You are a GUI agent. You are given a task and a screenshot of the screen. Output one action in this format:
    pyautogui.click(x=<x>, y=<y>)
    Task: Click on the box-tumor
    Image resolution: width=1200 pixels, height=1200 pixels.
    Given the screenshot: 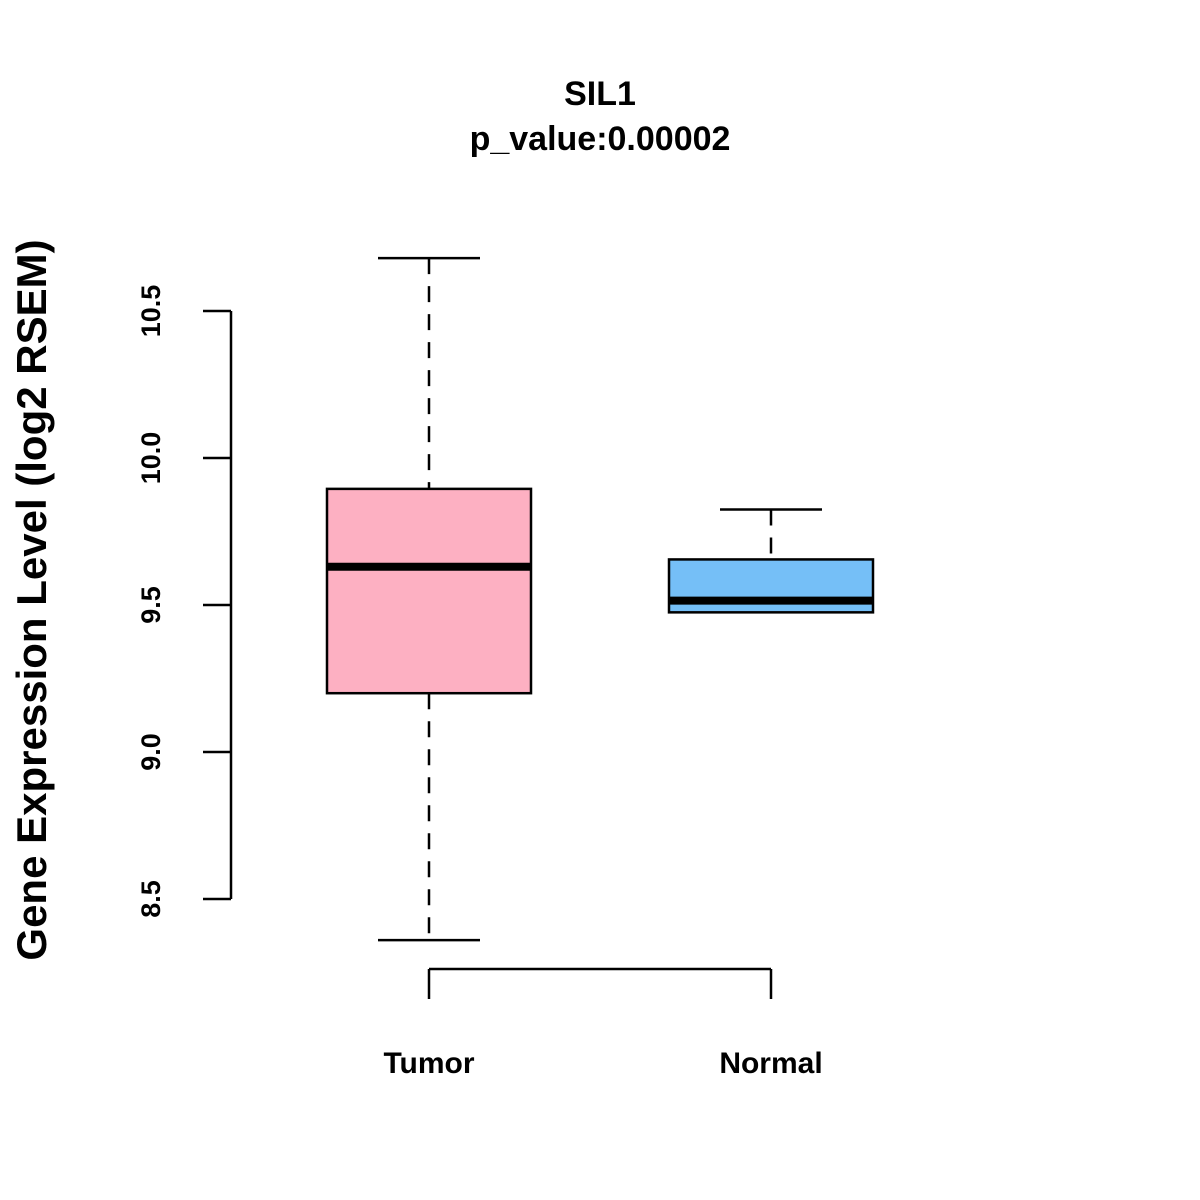 What is the action you would take?
    pyautogui.click(x=429, y=599)
    